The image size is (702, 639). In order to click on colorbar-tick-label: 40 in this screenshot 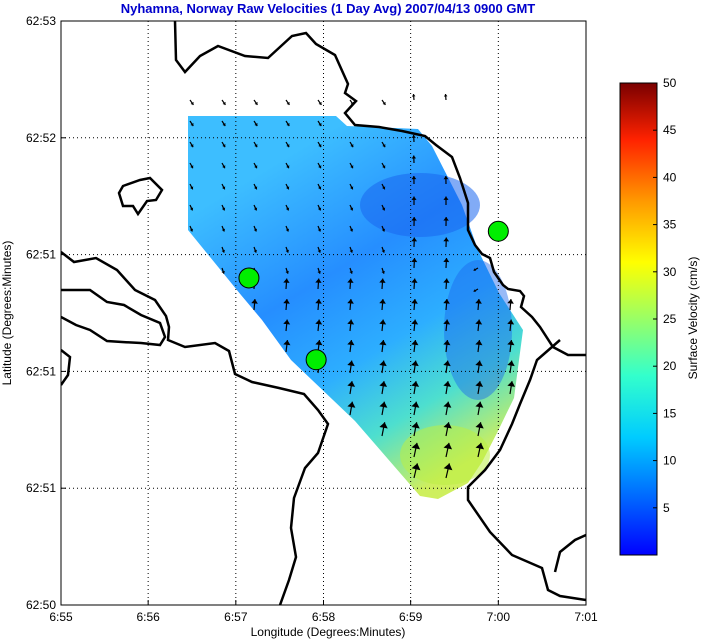, I will do `click(670, 177)`.